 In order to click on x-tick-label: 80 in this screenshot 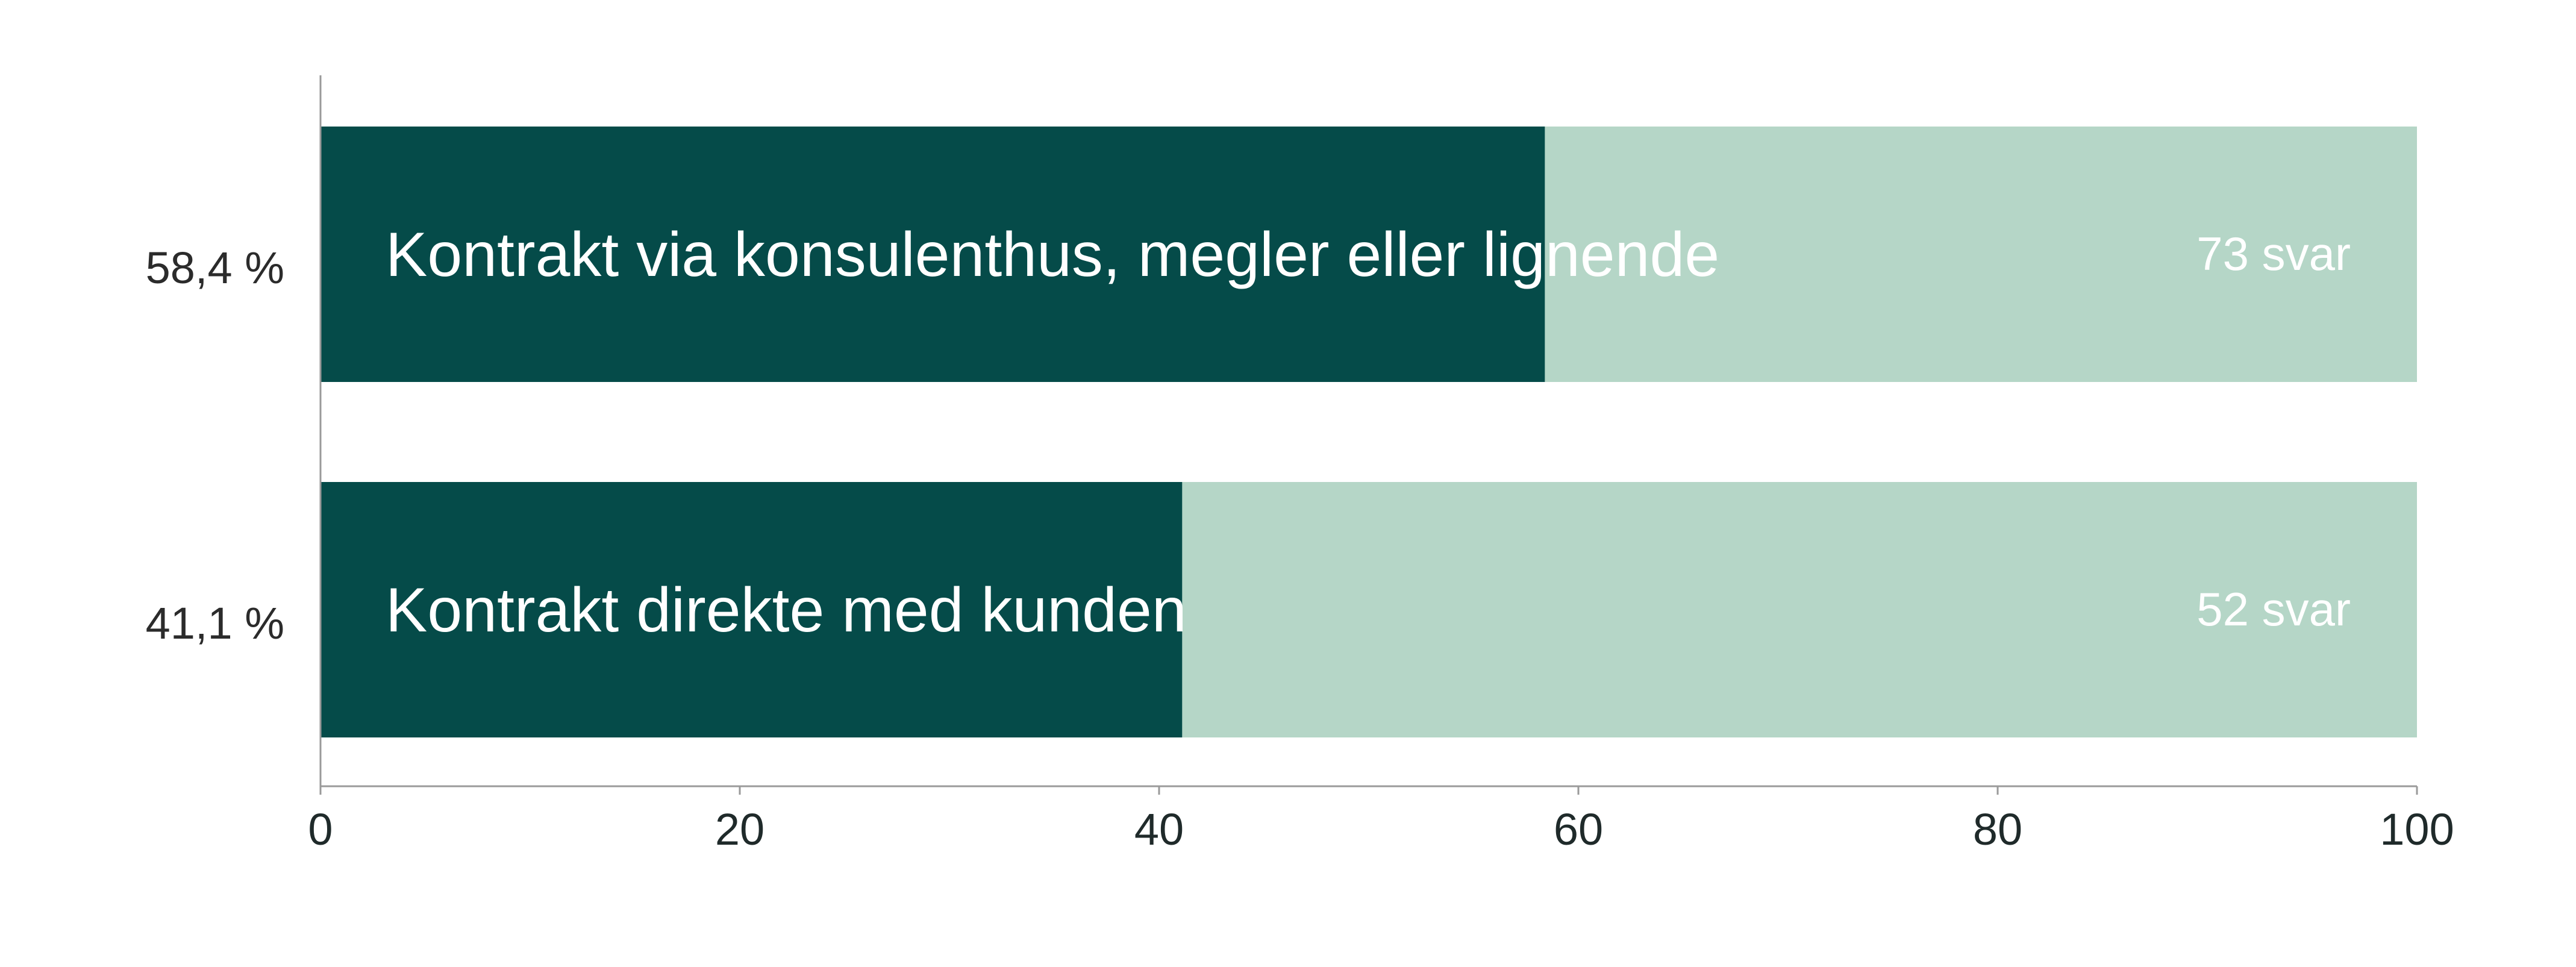, I will do `click(1998, 829)`.